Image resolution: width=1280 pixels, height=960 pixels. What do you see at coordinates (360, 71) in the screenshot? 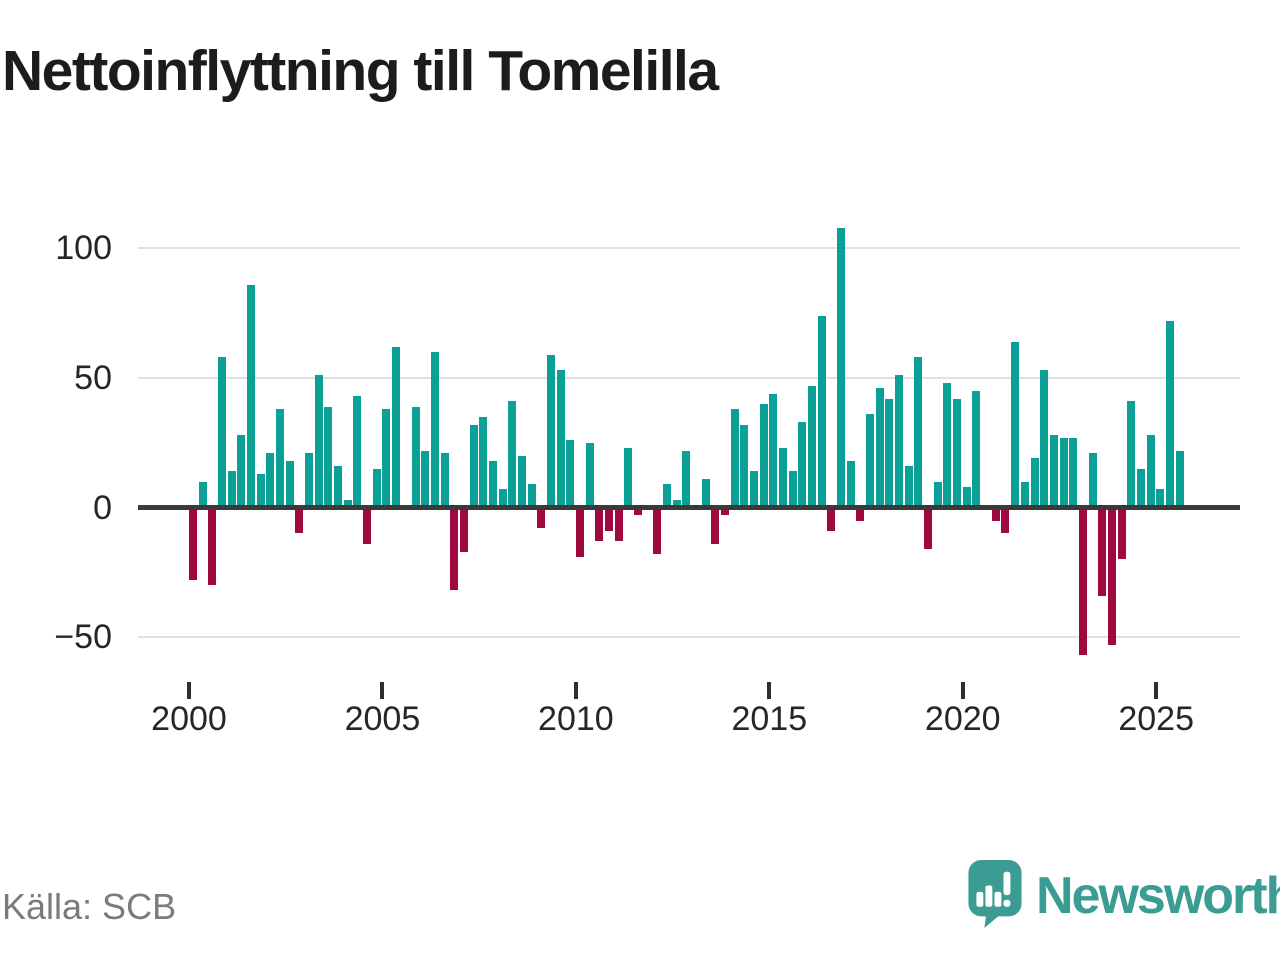
I see `chart-title: Nettoinflyttning till Tomelilla` at bounding box center [360, 71].